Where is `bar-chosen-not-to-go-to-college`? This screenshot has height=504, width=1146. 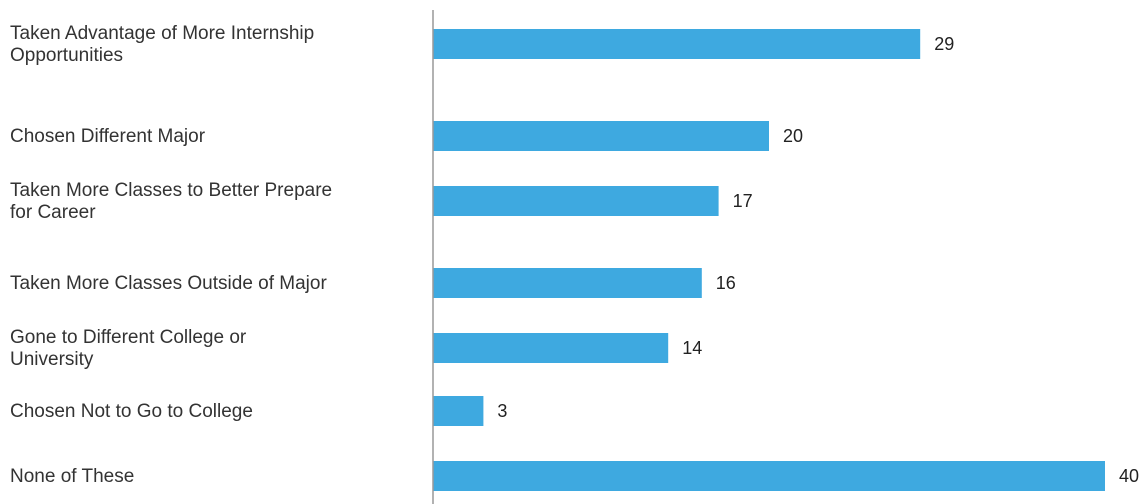 bar-chosen-not-to-go-to-college is located at coordinates (458, 411).